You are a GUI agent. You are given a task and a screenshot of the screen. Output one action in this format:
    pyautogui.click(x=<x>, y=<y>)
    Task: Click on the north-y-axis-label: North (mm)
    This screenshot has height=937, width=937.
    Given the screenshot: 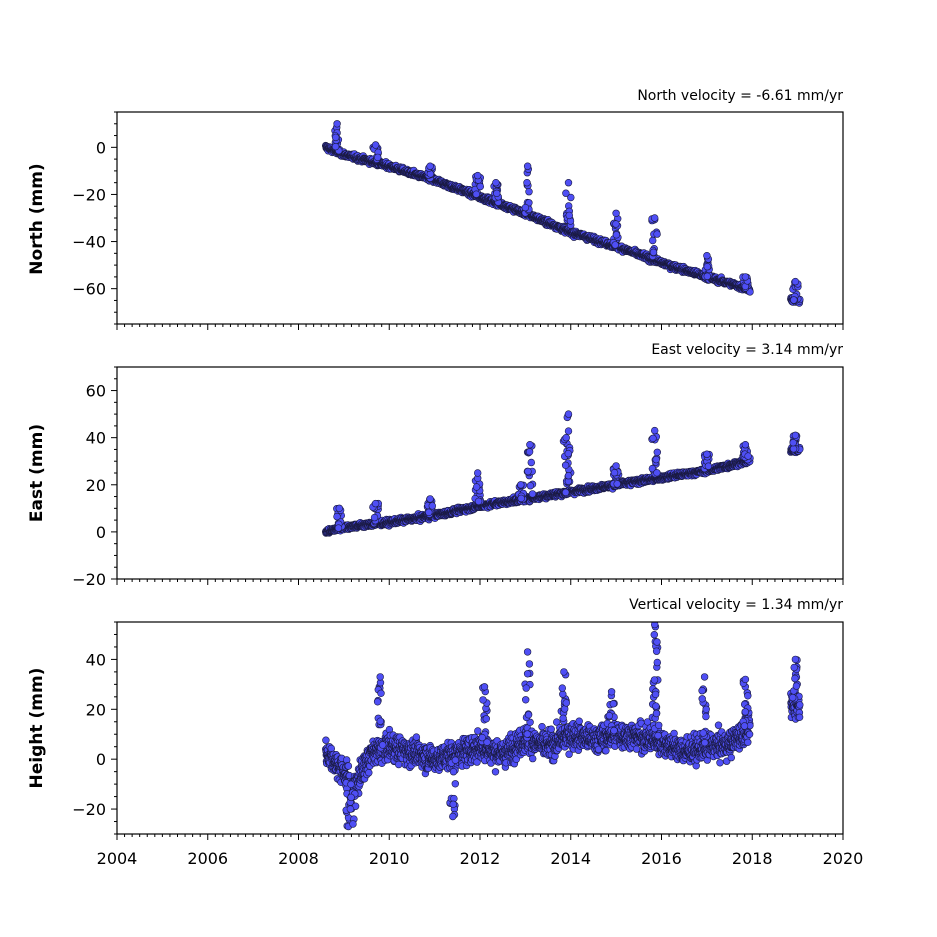 What is the action you would take?
    pyautogui.click(x=37, y=218)
    